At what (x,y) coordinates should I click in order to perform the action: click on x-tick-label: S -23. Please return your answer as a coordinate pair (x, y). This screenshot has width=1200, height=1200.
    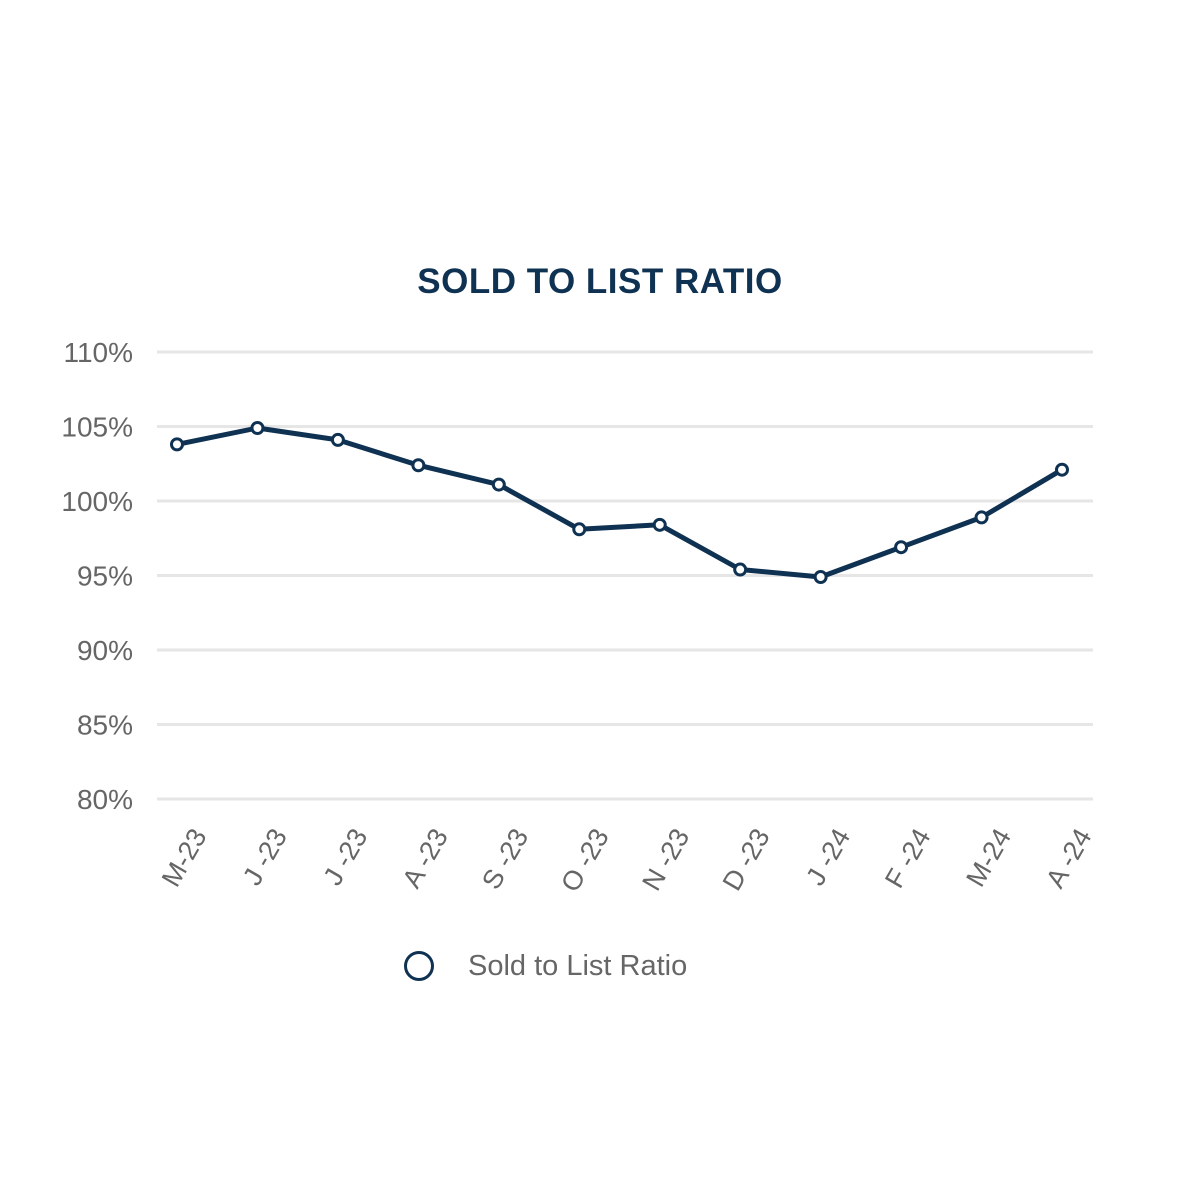
    Looking at the image, I should click on (505, 858).